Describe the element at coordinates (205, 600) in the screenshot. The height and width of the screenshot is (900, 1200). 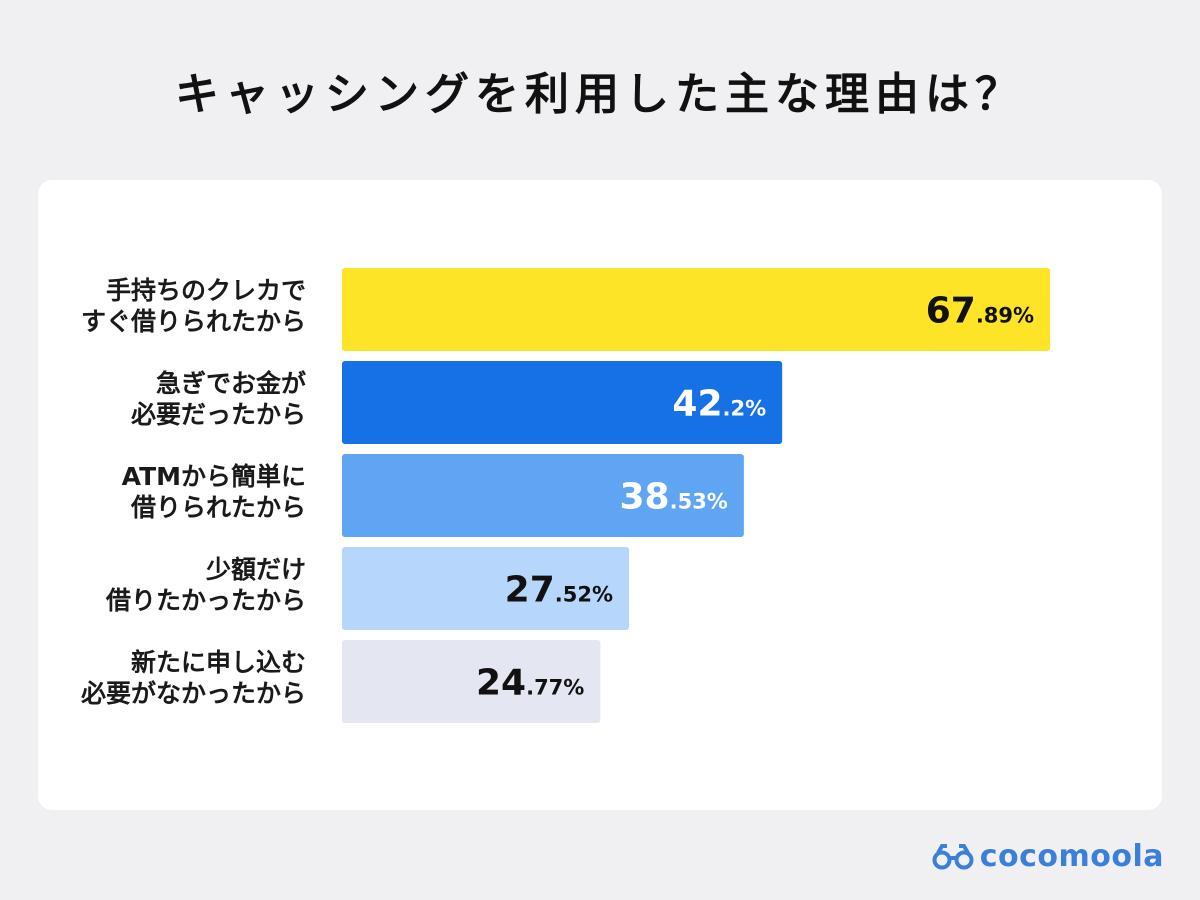
I see `category-label-4-line-2: 借りたかったから` at that location.